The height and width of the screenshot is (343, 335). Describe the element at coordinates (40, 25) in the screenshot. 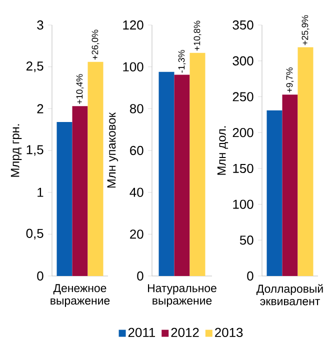

I see `y-tick-label: 3` at that location.